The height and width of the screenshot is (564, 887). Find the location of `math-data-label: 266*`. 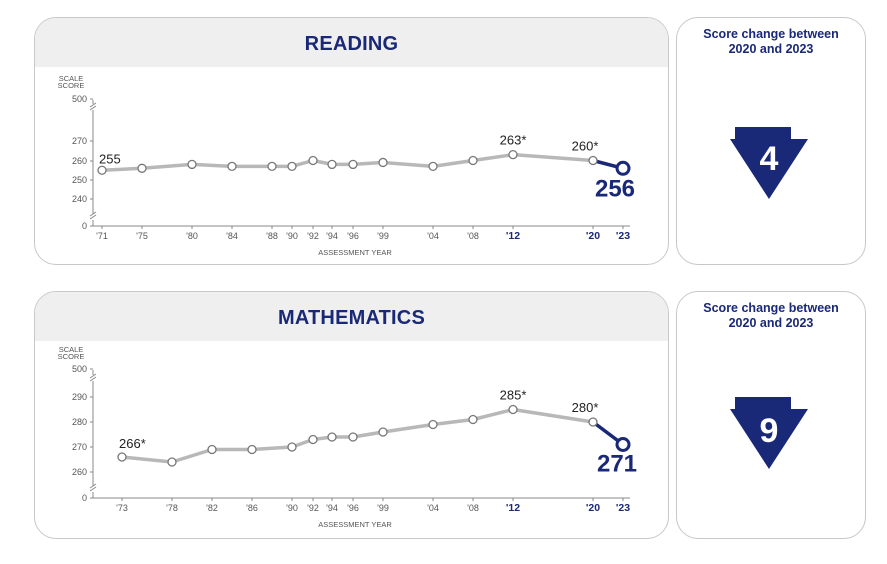

math-data-label: 266* is located at coordinates (132, 443).